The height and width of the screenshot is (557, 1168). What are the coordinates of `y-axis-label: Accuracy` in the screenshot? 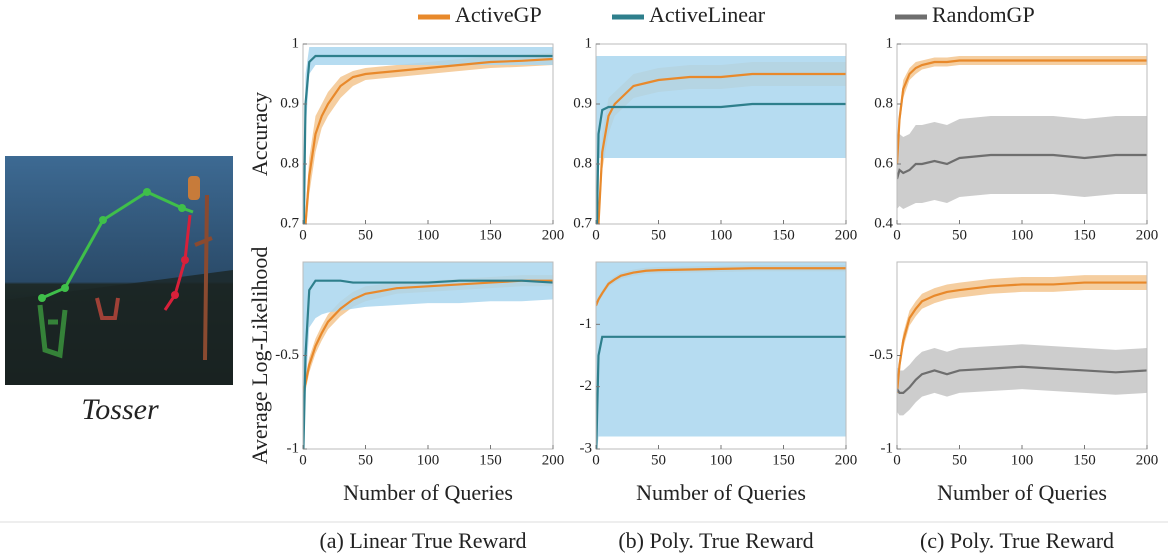 It's located at (259, 134).